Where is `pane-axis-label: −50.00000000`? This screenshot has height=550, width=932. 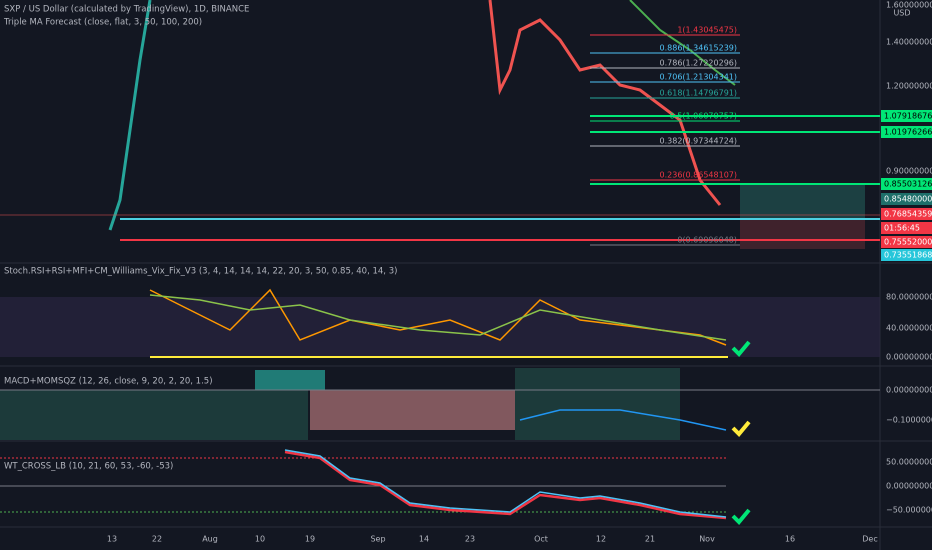
pane-axis-label: −50.00000000 is located at coordinates (909, 510).